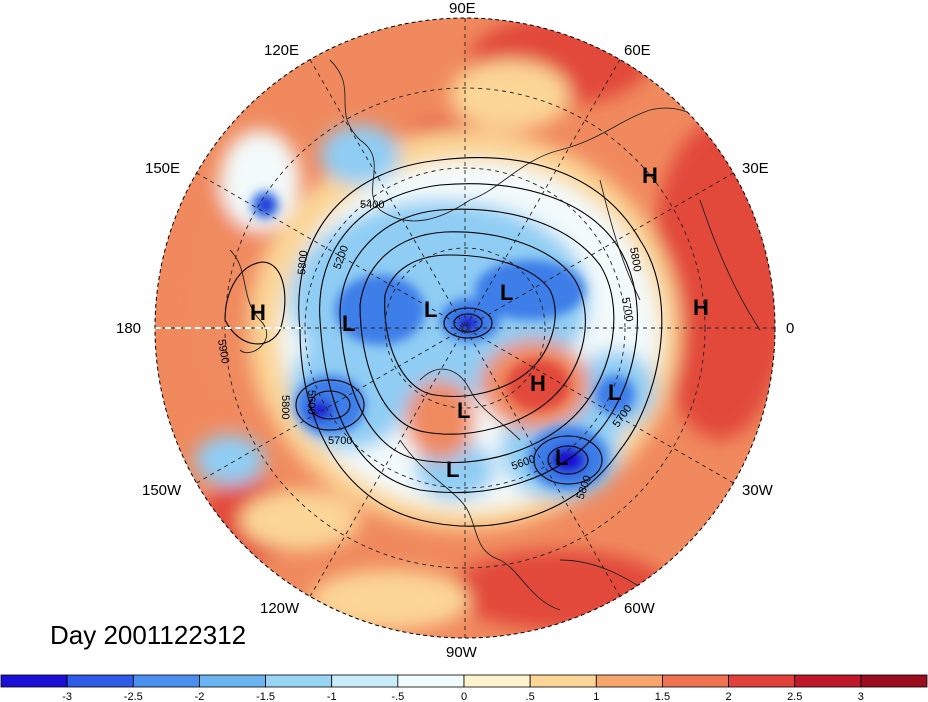 Image resolution: width=928 pixels, height=702 pixels. Describe the element at coordinates (162, 490) in the screenshot. I see `lon-label-150w: 150W` at that location.